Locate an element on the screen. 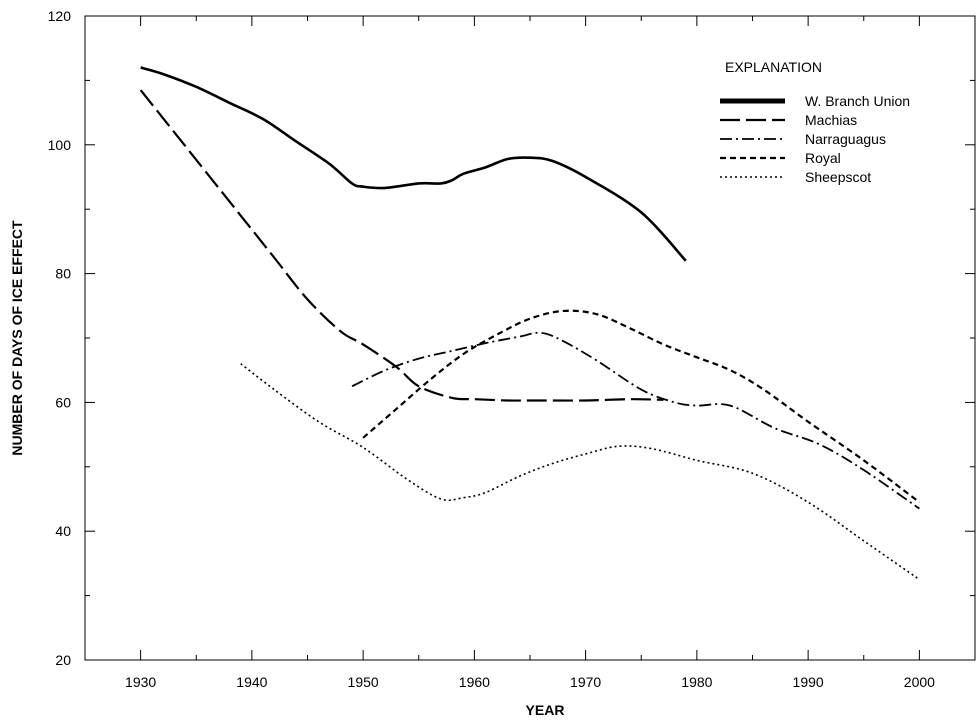 The height and width of the screenshot is (720, 980). y-tick-label: 120 is located at coordinates (60, 16).